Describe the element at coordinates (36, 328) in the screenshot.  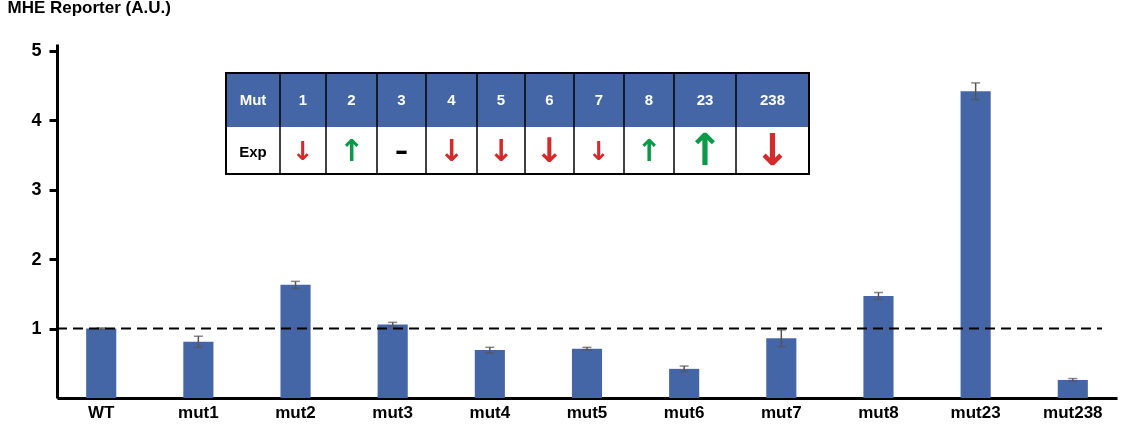
I see `y-tick-label: 1` at that location.